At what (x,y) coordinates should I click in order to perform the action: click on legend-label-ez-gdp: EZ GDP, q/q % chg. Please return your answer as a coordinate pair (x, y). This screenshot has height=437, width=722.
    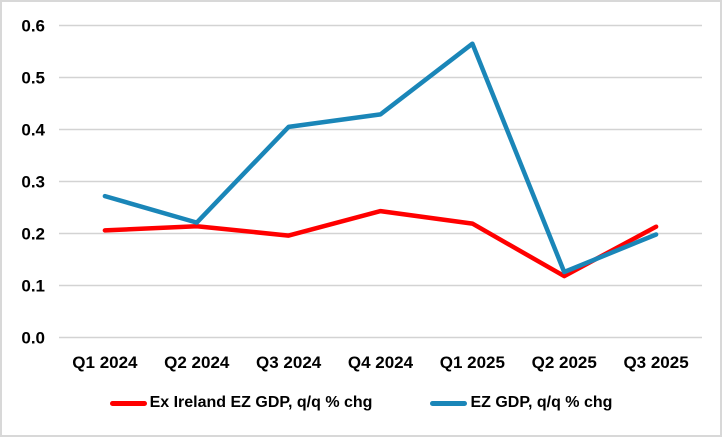
    Looking at the image, I should click on (541, 402).